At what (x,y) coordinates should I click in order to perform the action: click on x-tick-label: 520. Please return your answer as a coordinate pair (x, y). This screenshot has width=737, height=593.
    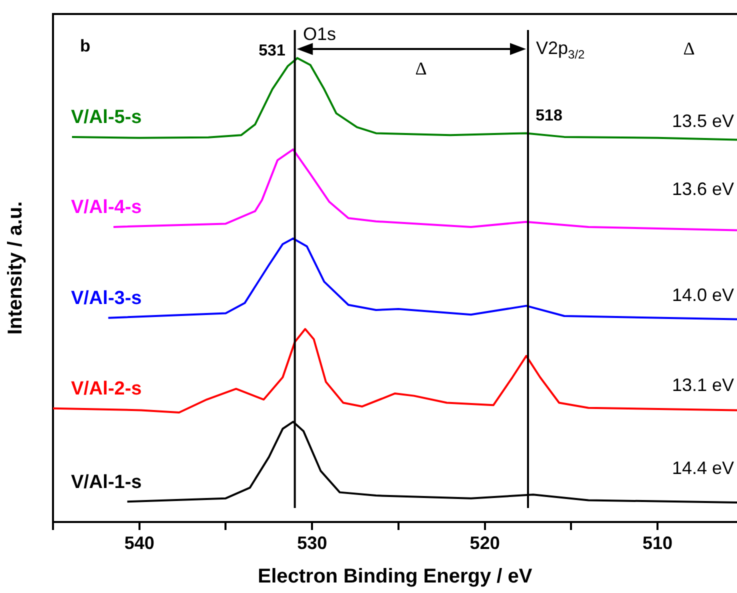
    Looking at the image, I should click on (485, 542).